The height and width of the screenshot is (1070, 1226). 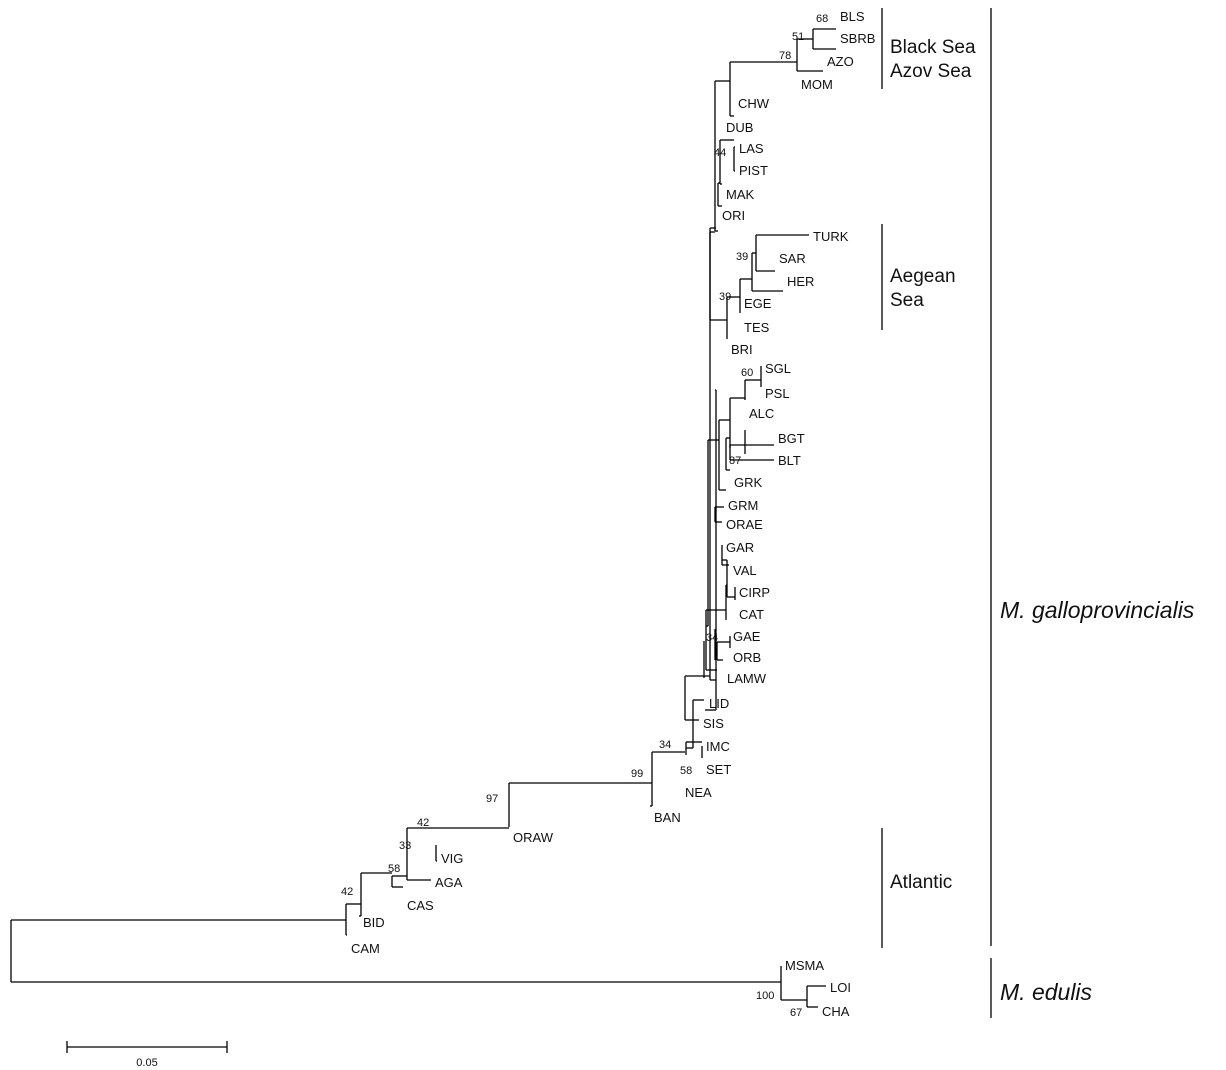 I want to click on taxon-label-blt: BLT, so click(x=789, y=460).